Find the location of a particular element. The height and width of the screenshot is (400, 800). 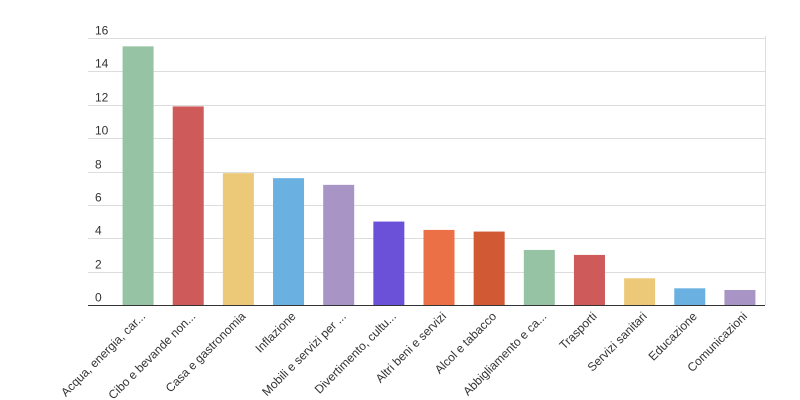

y-tick-label: 4 is located at coordinates (98, 231).